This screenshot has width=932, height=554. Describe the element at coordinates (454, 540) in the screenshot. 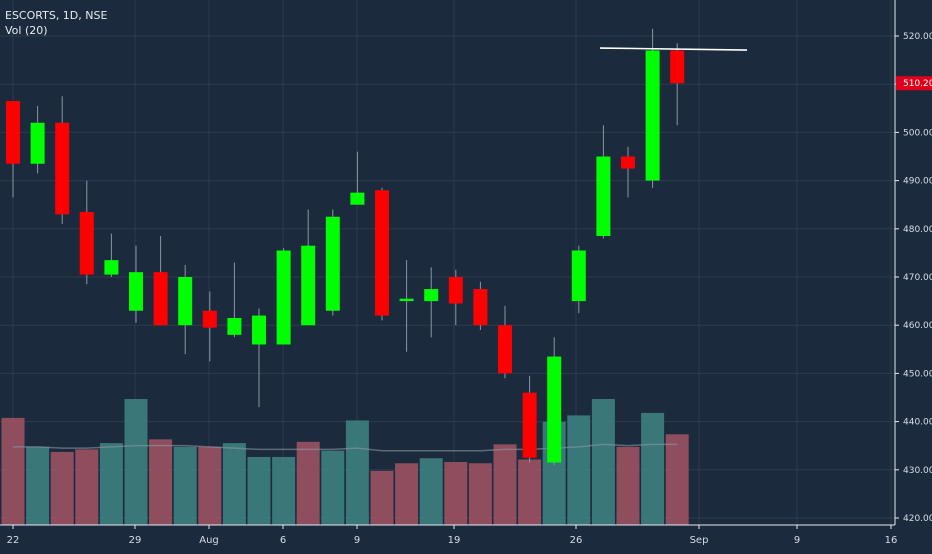

I see `time-tick-label-5: 19` at that location.